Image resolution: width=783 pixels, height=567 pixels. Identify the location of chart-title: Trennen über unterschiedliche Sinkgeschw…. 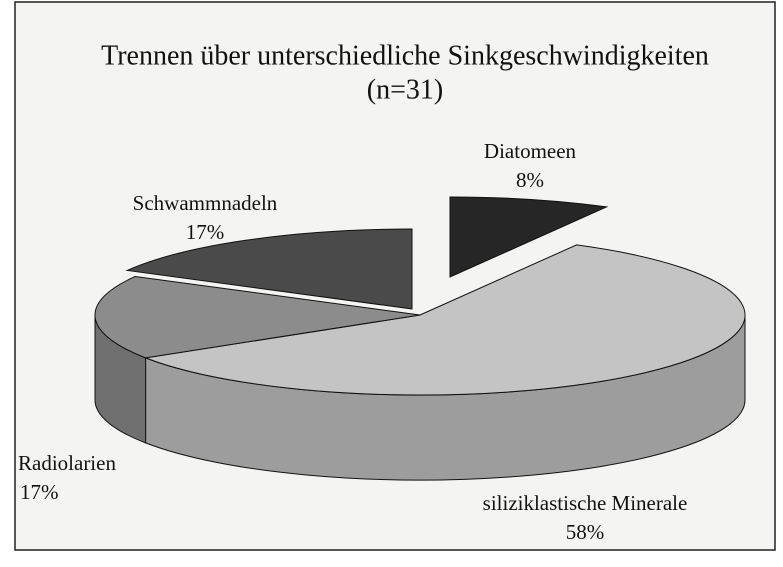
(405, 55).